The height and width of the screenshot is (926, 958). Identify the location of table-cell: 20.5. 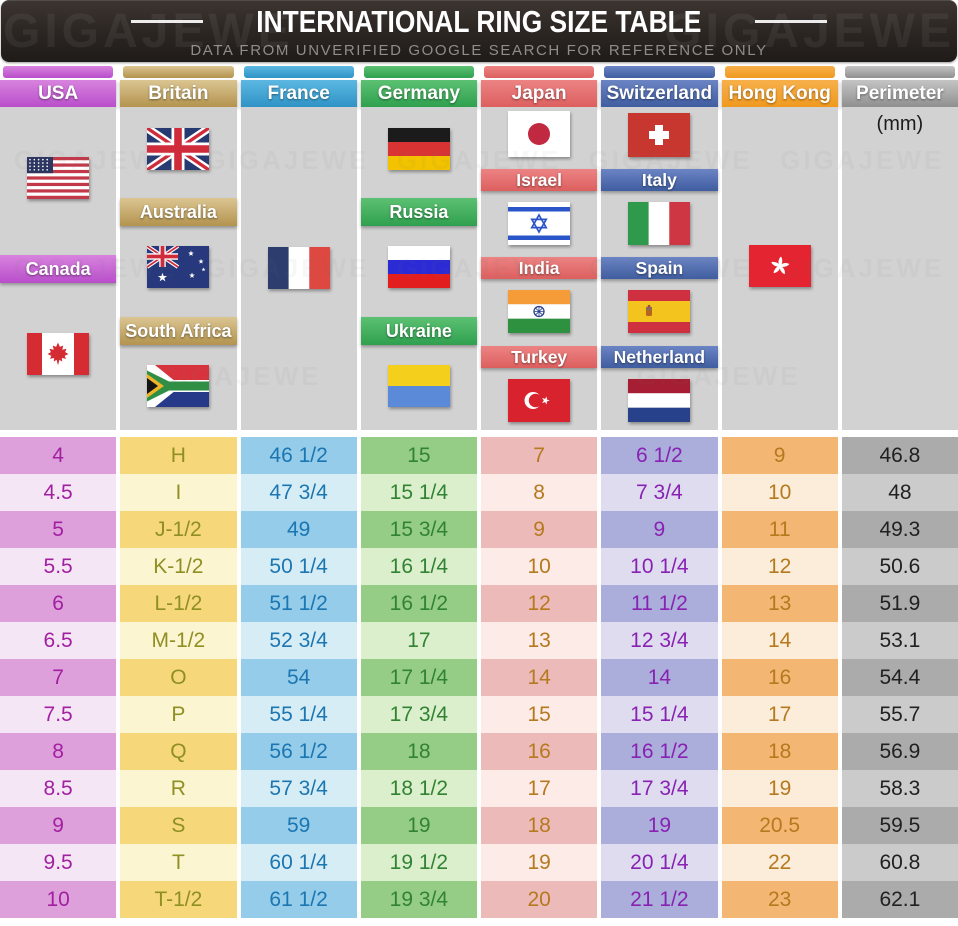
(779, 825).